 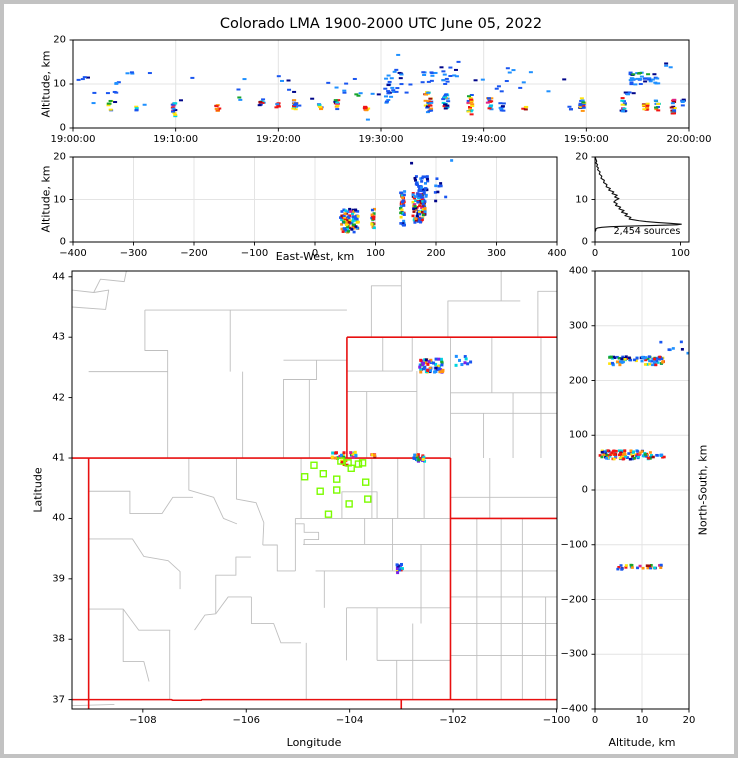 What do you see at coordinates (642, 720) in the screenshot?
I see `ns_height-xtick-label: 10` at bounding box center [642, 720].